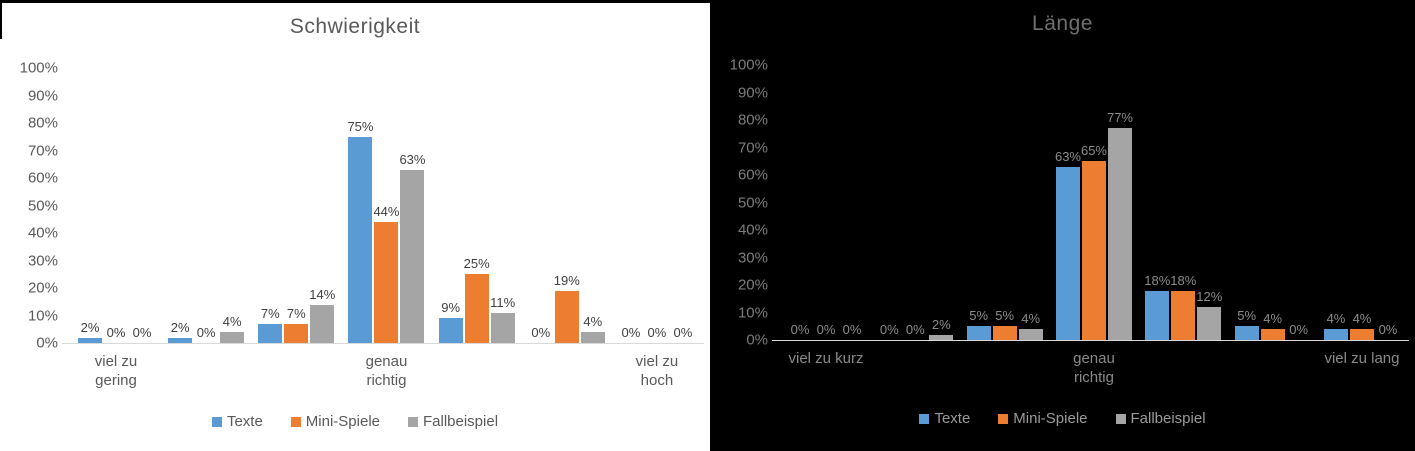 The height and width of the screenshot is (451, 1415). Describe the element at coordinates (412, 247) in the screenshot. I see `bar-fallbeispiel: 63%` at that location.